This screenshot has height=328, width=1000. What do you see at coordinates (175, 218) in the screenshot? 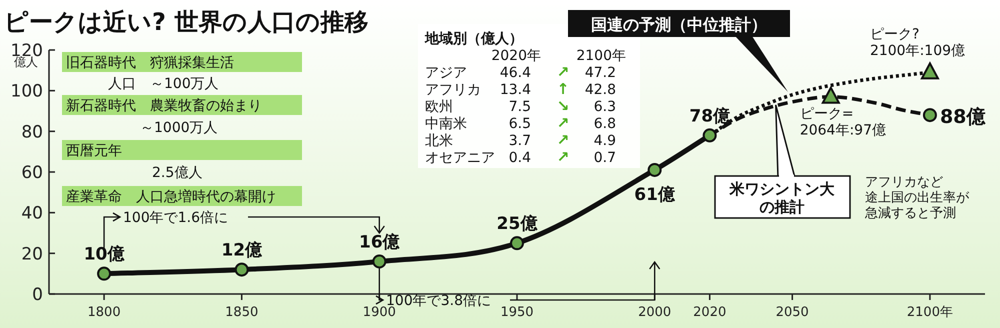
I see `annotation: 100年で1.6倍に` at bounding box center [175, 218].